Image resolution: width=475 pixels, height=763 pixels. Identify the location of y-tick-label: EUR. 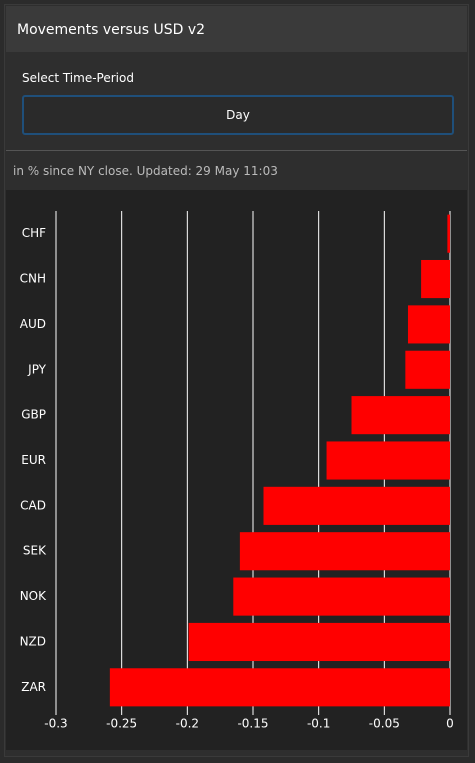
(33, 460).